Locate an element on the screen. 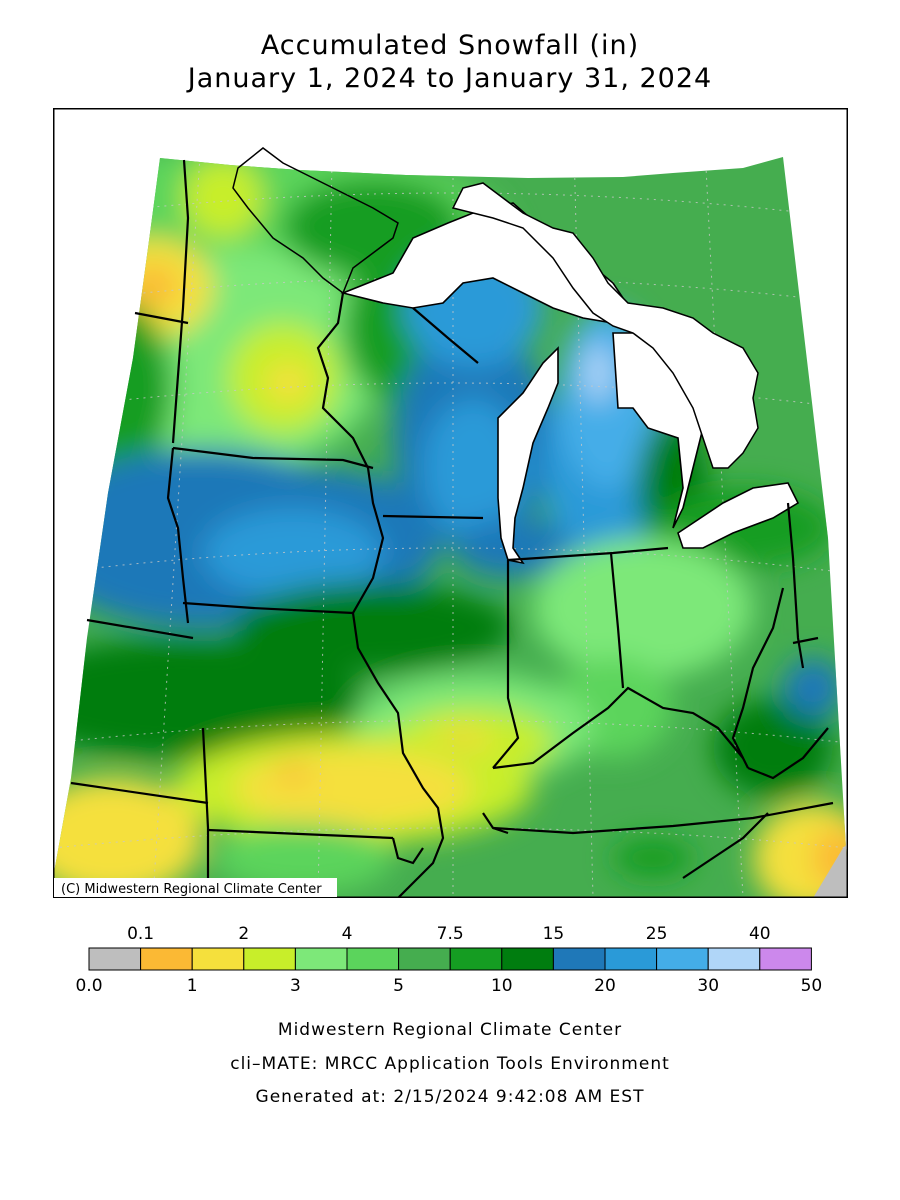 This screenshot has width=900, height=1200. legend-upper-label: 15 is located at coordinates (554, 934).